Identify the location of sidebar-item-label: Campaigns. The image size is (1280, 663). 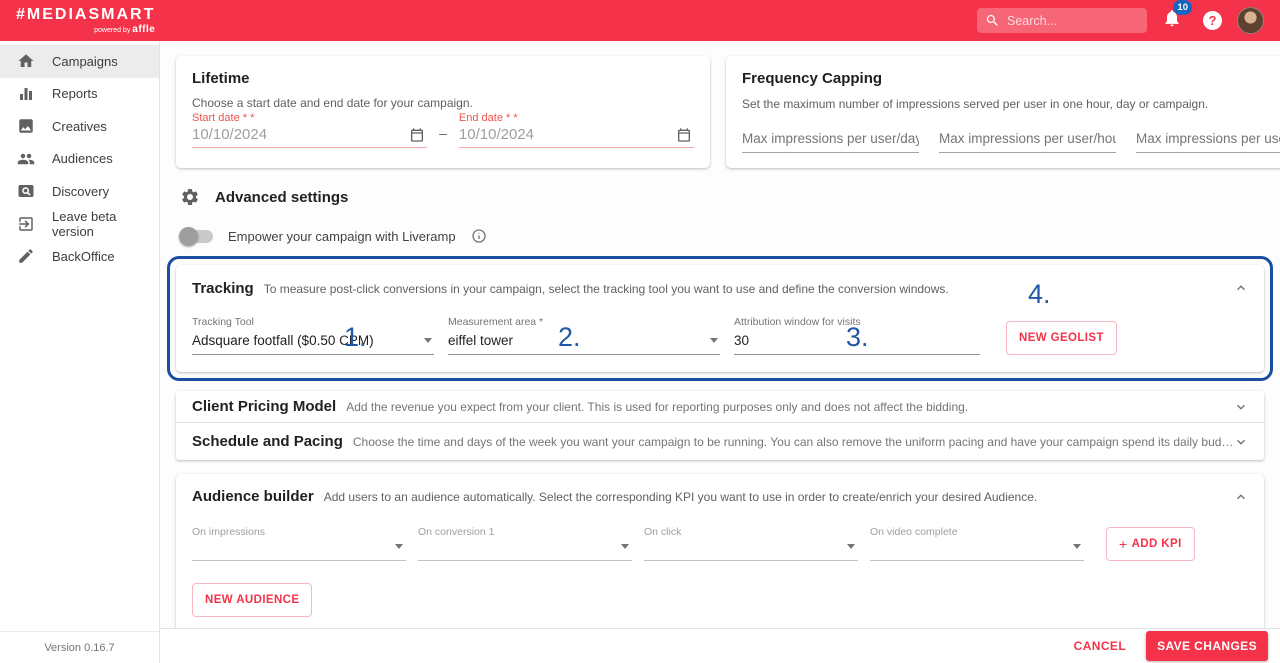
(85, 61).